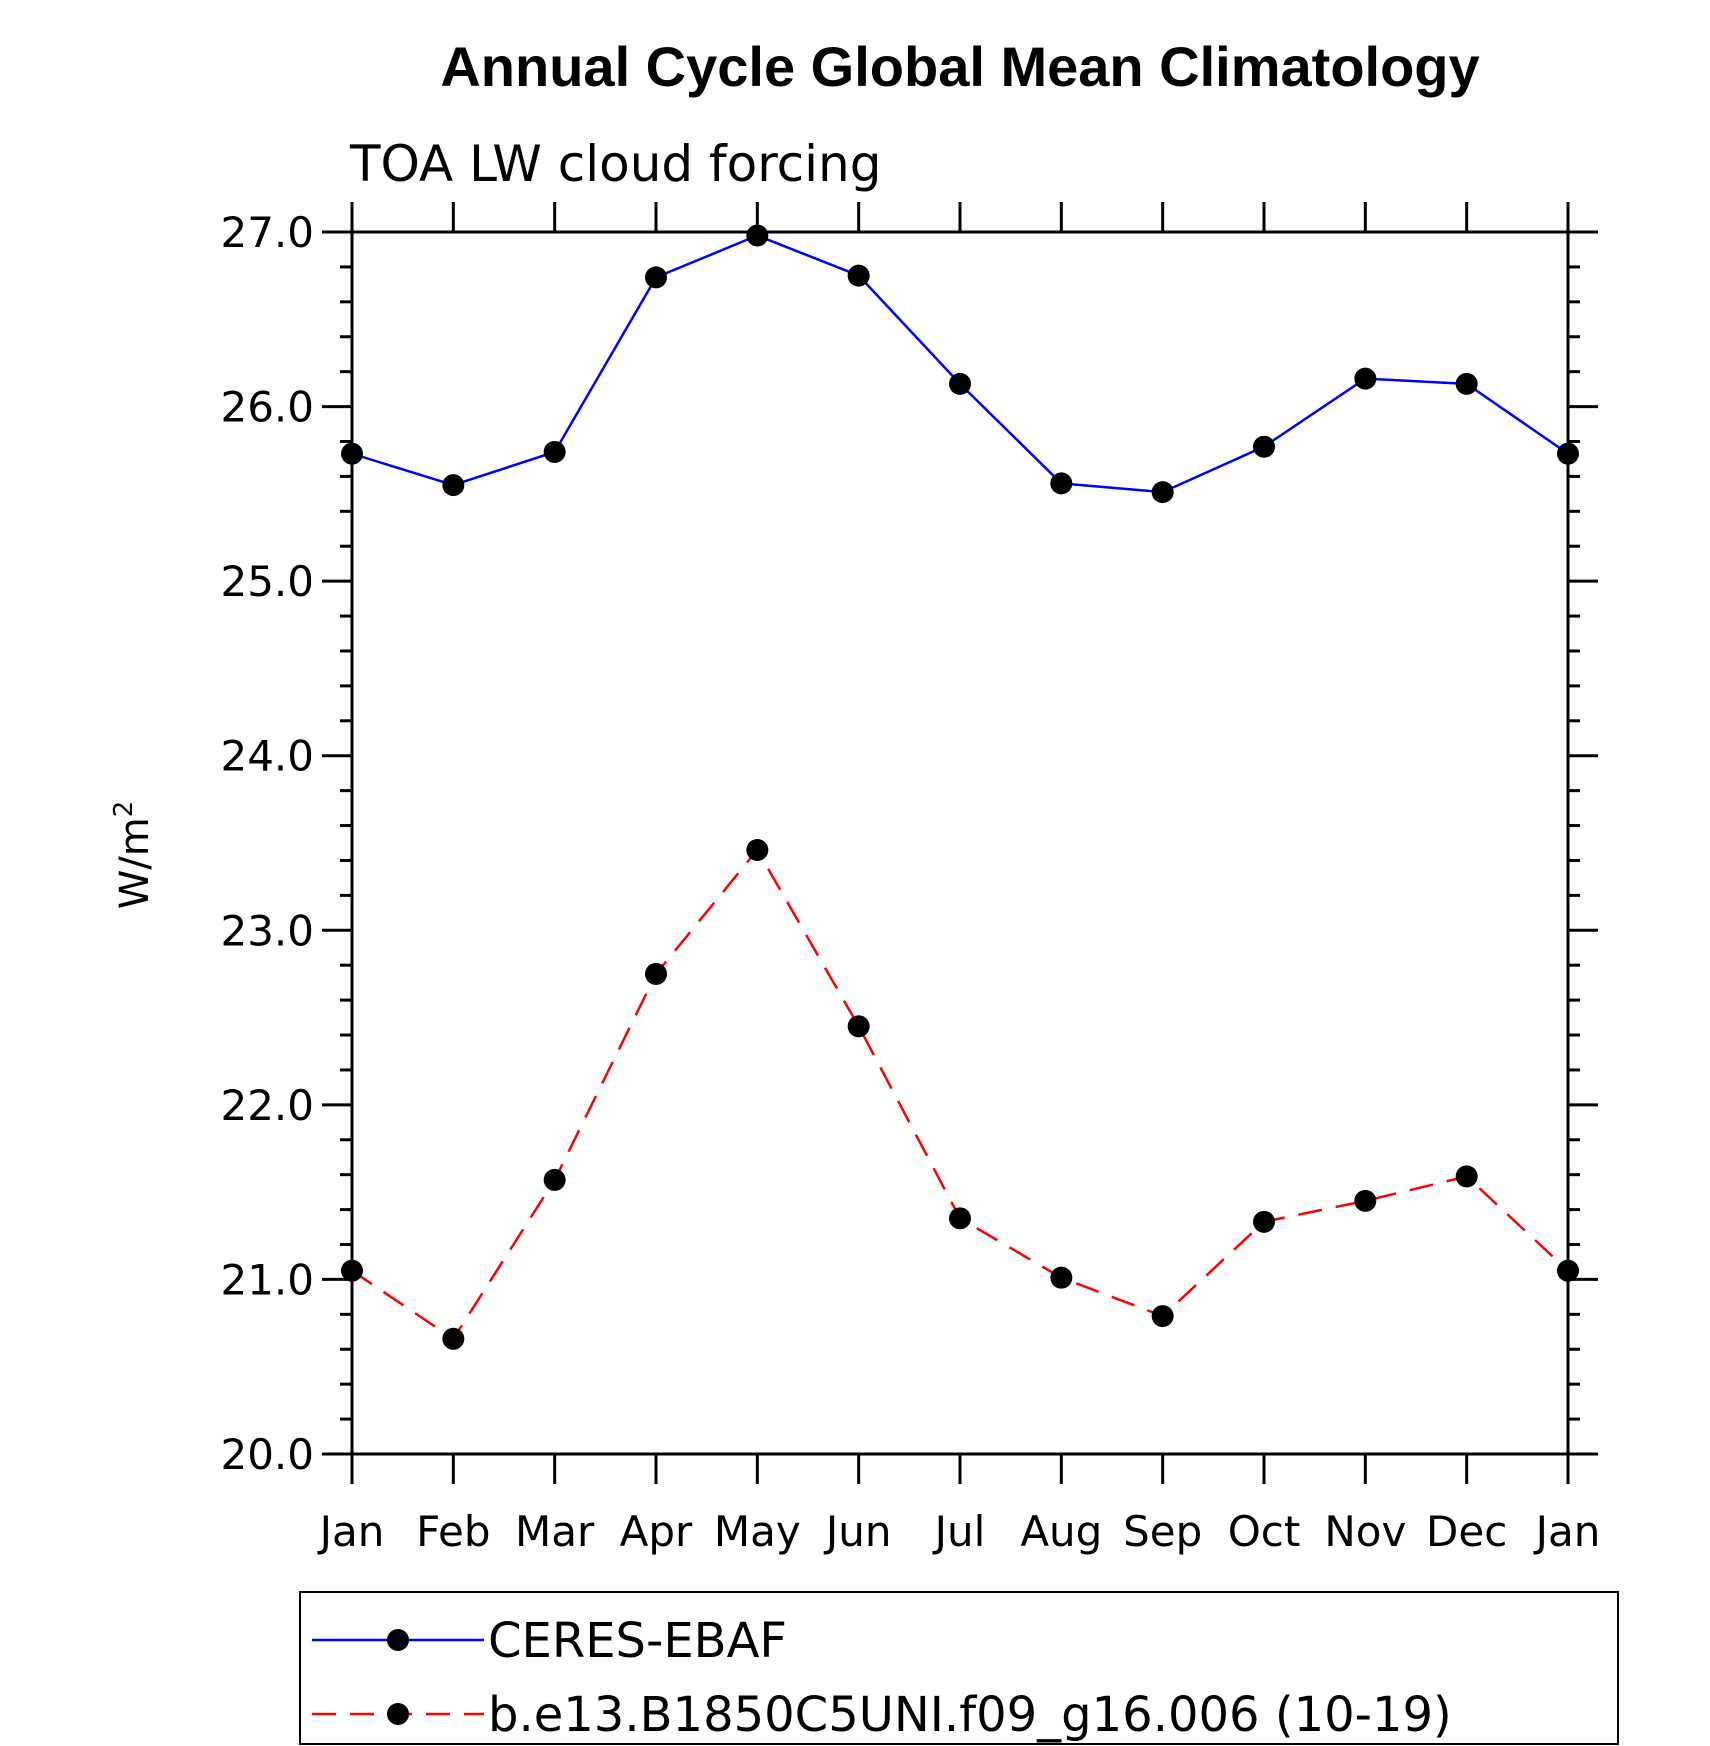  I want to click on x-tick-label: May, so click(757, 1531).